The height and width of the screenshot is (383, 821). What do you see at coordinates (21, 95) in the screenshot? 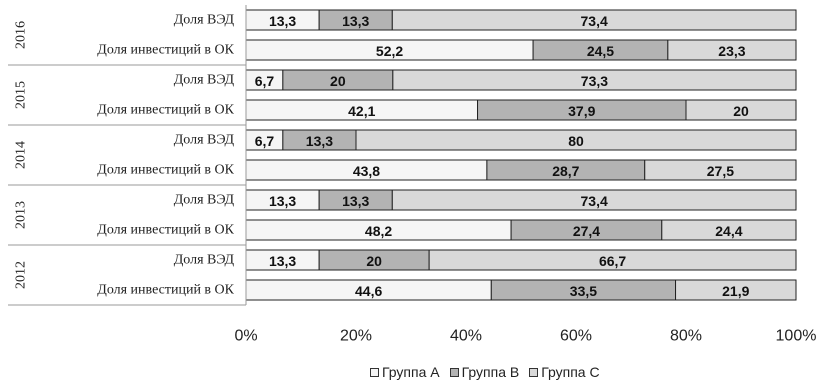
I see `year-label: 2015` at bounding box center [21, 95].